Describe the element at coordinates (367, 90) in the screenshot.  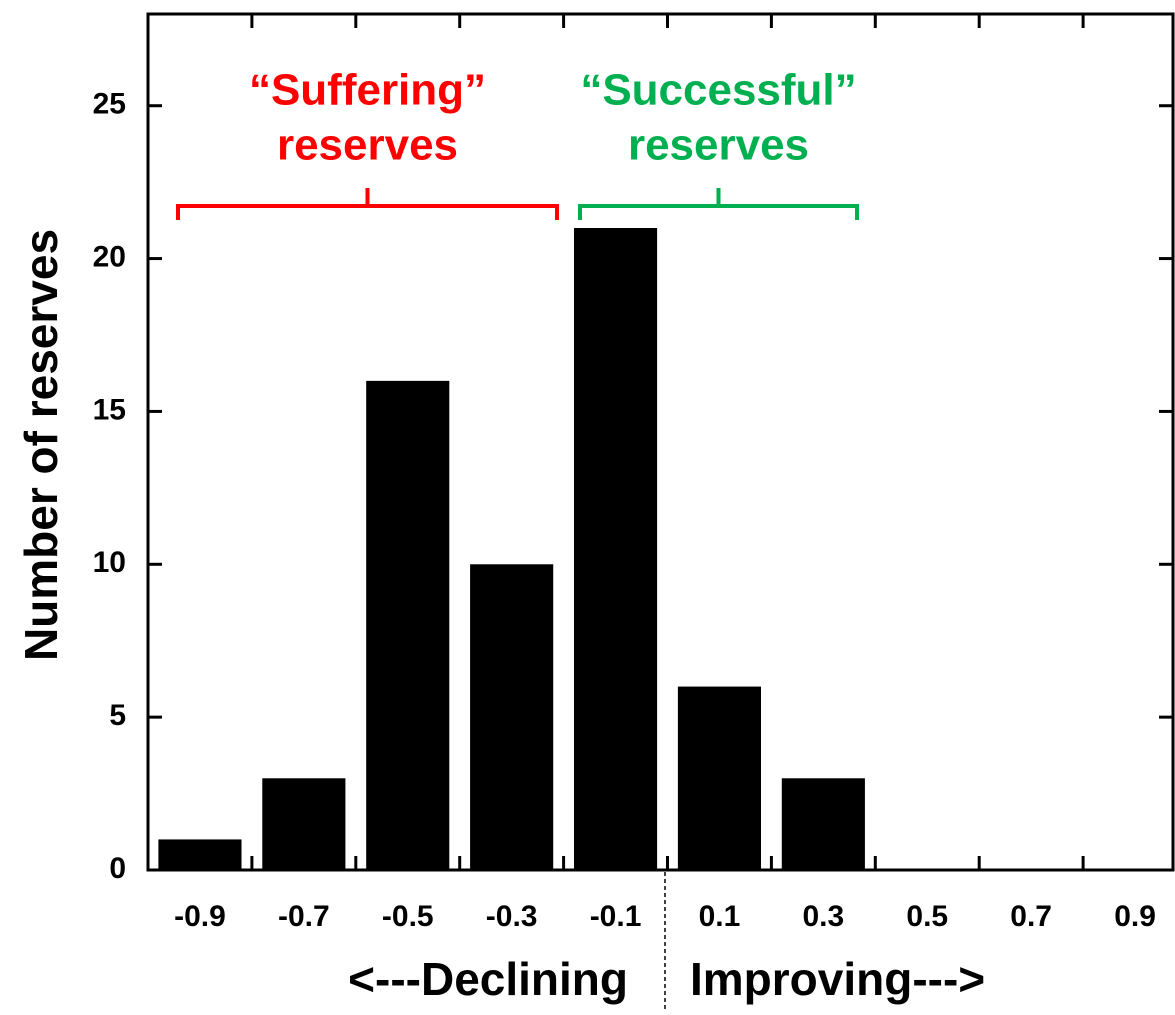
I see `annotation-text: “Suffering”` at that location.